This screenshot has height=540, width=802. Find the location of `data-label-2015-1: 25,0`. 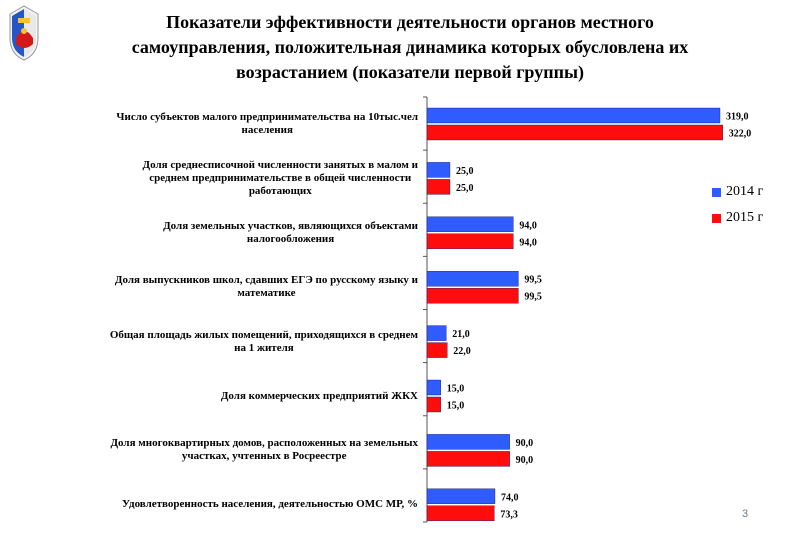

data-label-2015-1: 25,0 is located at coordinates (465, 188).